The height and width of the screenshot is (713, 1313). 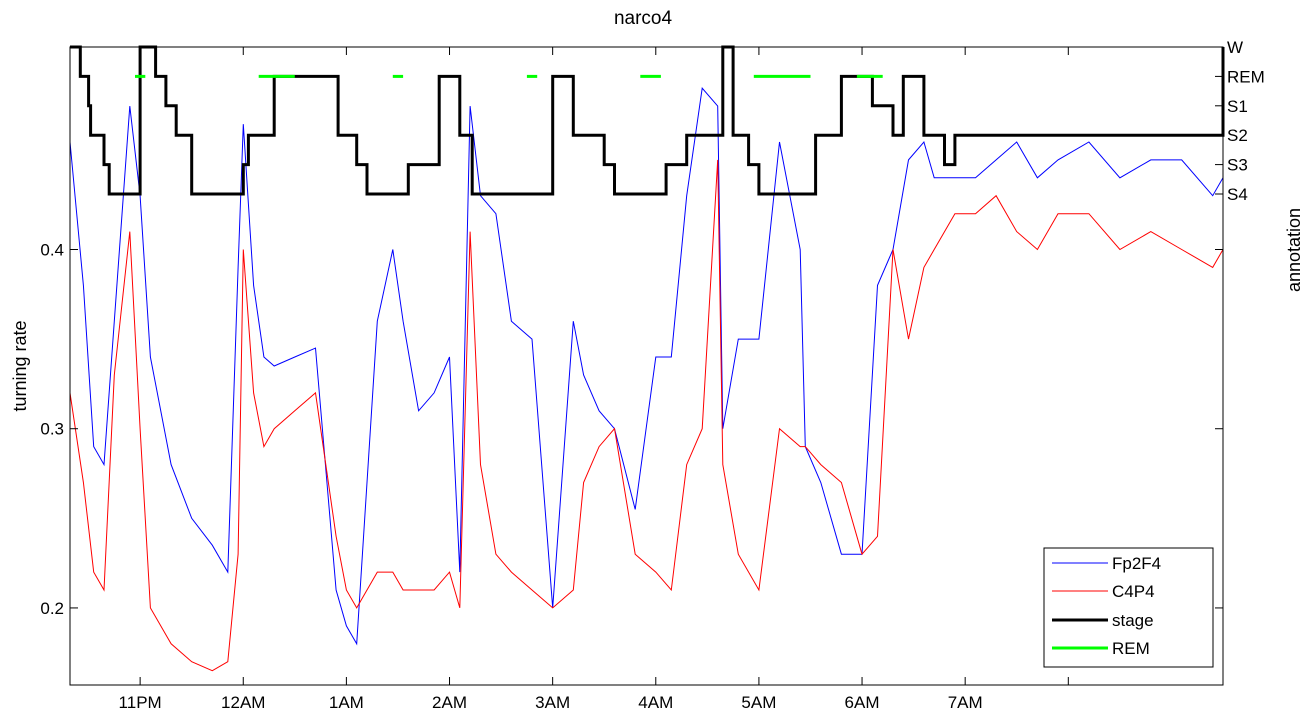 What do you see at coordinates (52, 608) in the screenshot?
I see `y-tick-label: 0.2` at bounding box center [52, 608].